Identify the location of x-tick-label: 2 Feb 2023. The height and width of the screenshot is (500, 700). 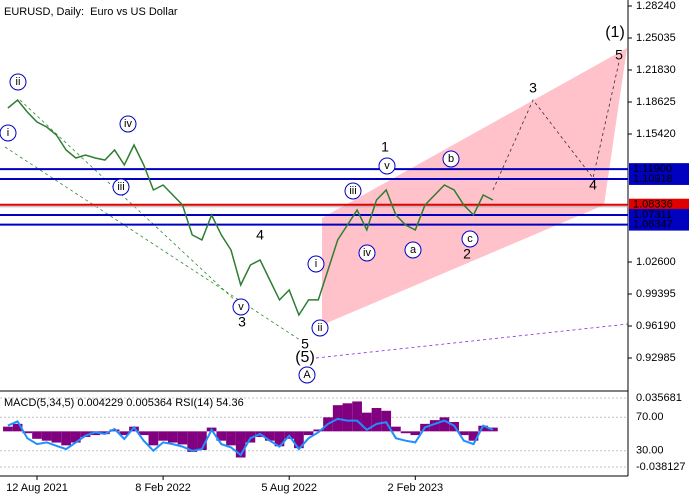
(415, 488).